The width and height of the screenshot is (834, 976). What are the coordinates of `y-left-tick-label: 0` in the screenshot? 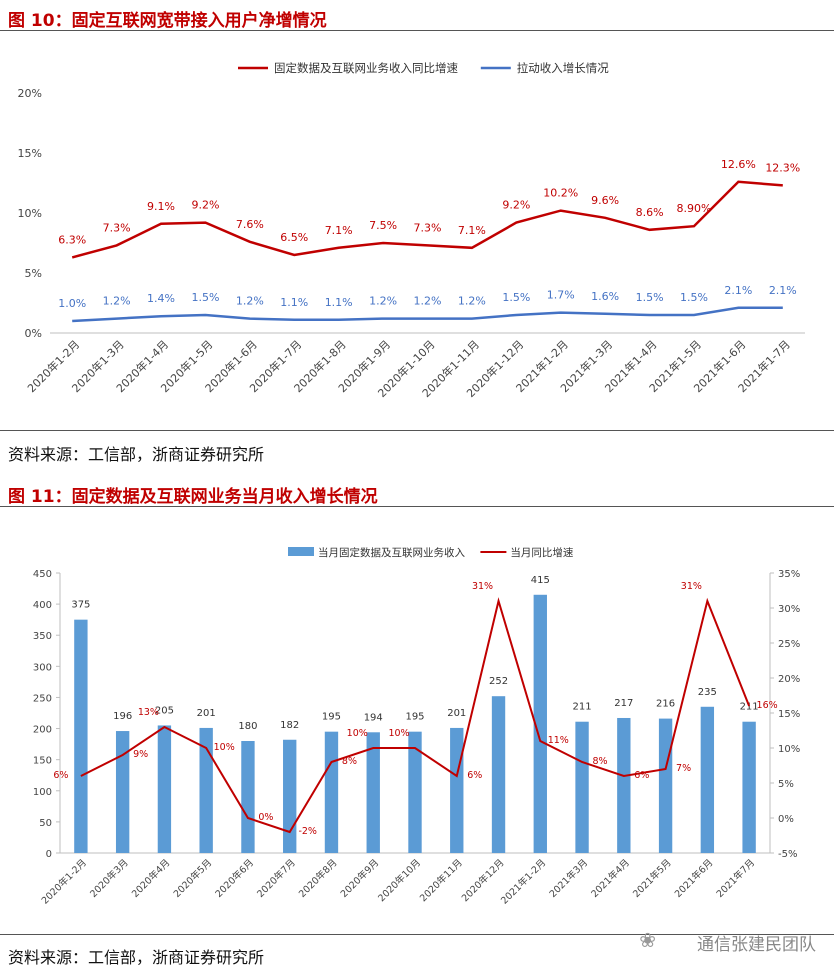 It's located at (49, 854).